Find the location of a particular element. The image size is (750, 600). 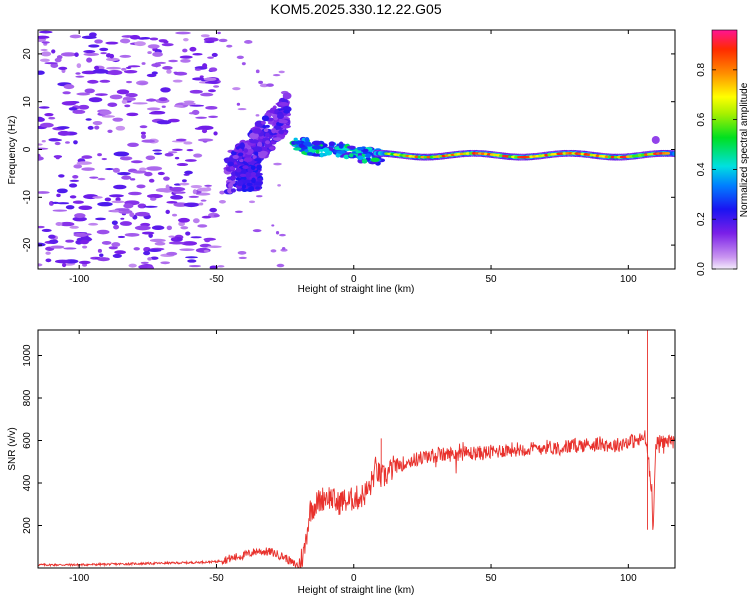

spectrogram-x-axis-label: Height of straight line (km) is located at coordinates (356, 289).